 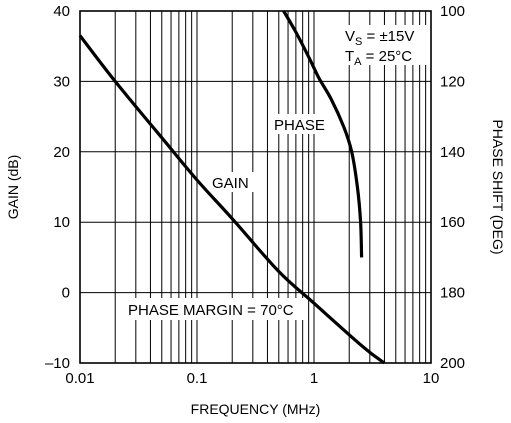 I want to click on conditions-backdrop, so click(x=384, y=45).